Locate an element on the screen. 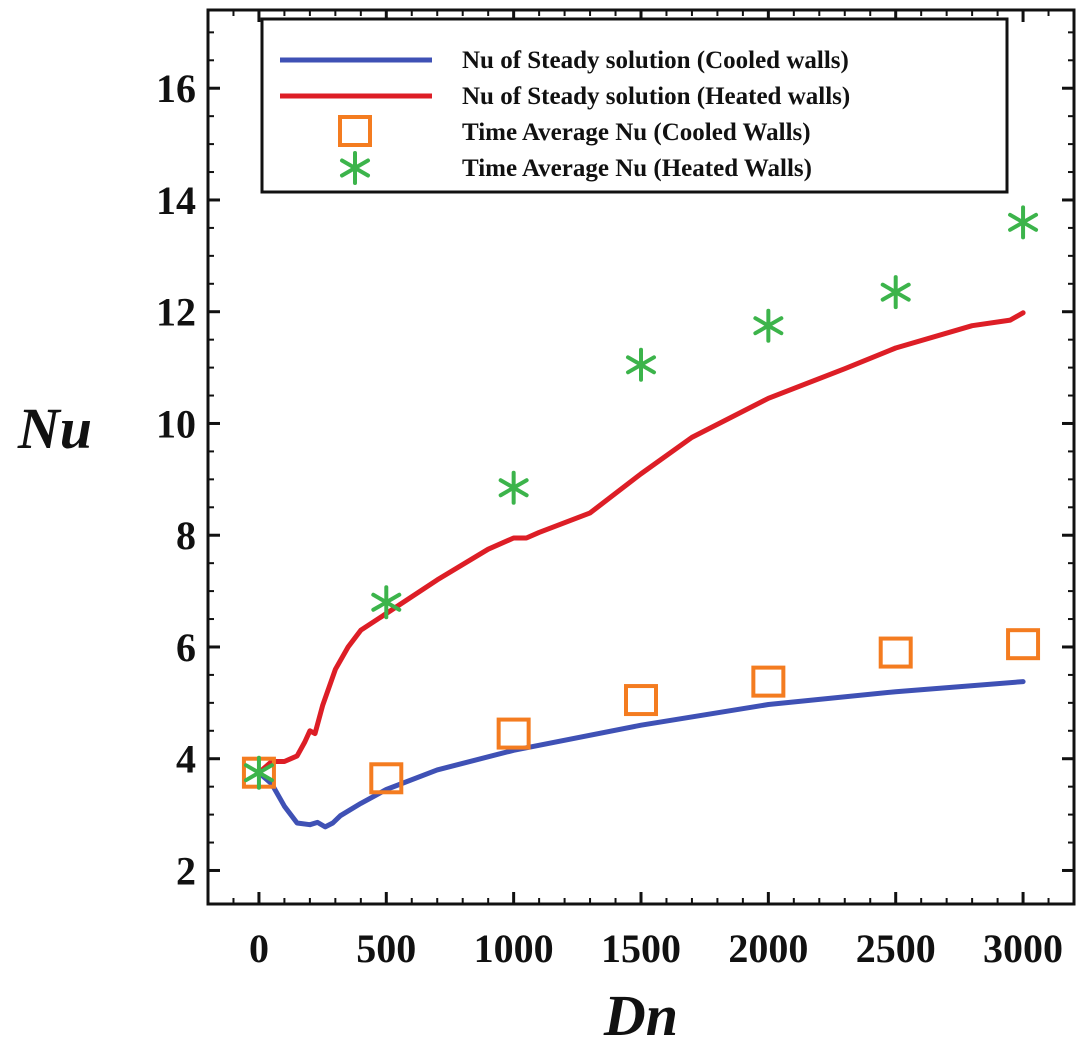 This screenshot has width=1088, height=1047. y-tick-label: 2 is located at coordinates (186, 870).